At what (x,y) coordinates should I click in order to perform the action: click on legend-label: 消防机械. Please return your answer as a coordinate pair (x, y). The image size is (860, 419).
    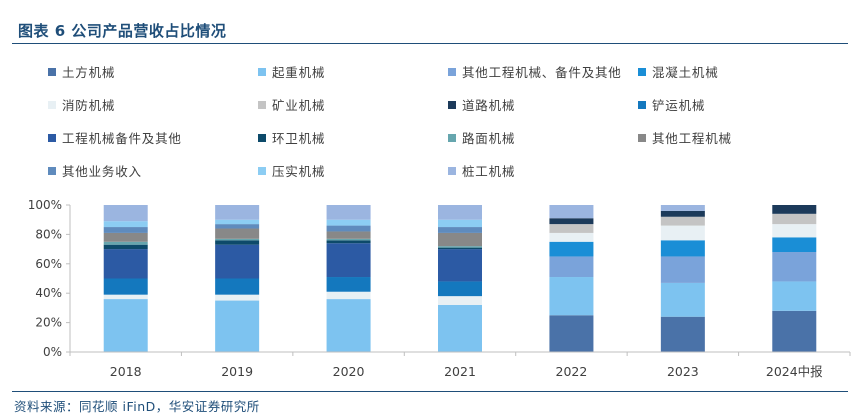
    Looking at the image, I should click on (89, 105).